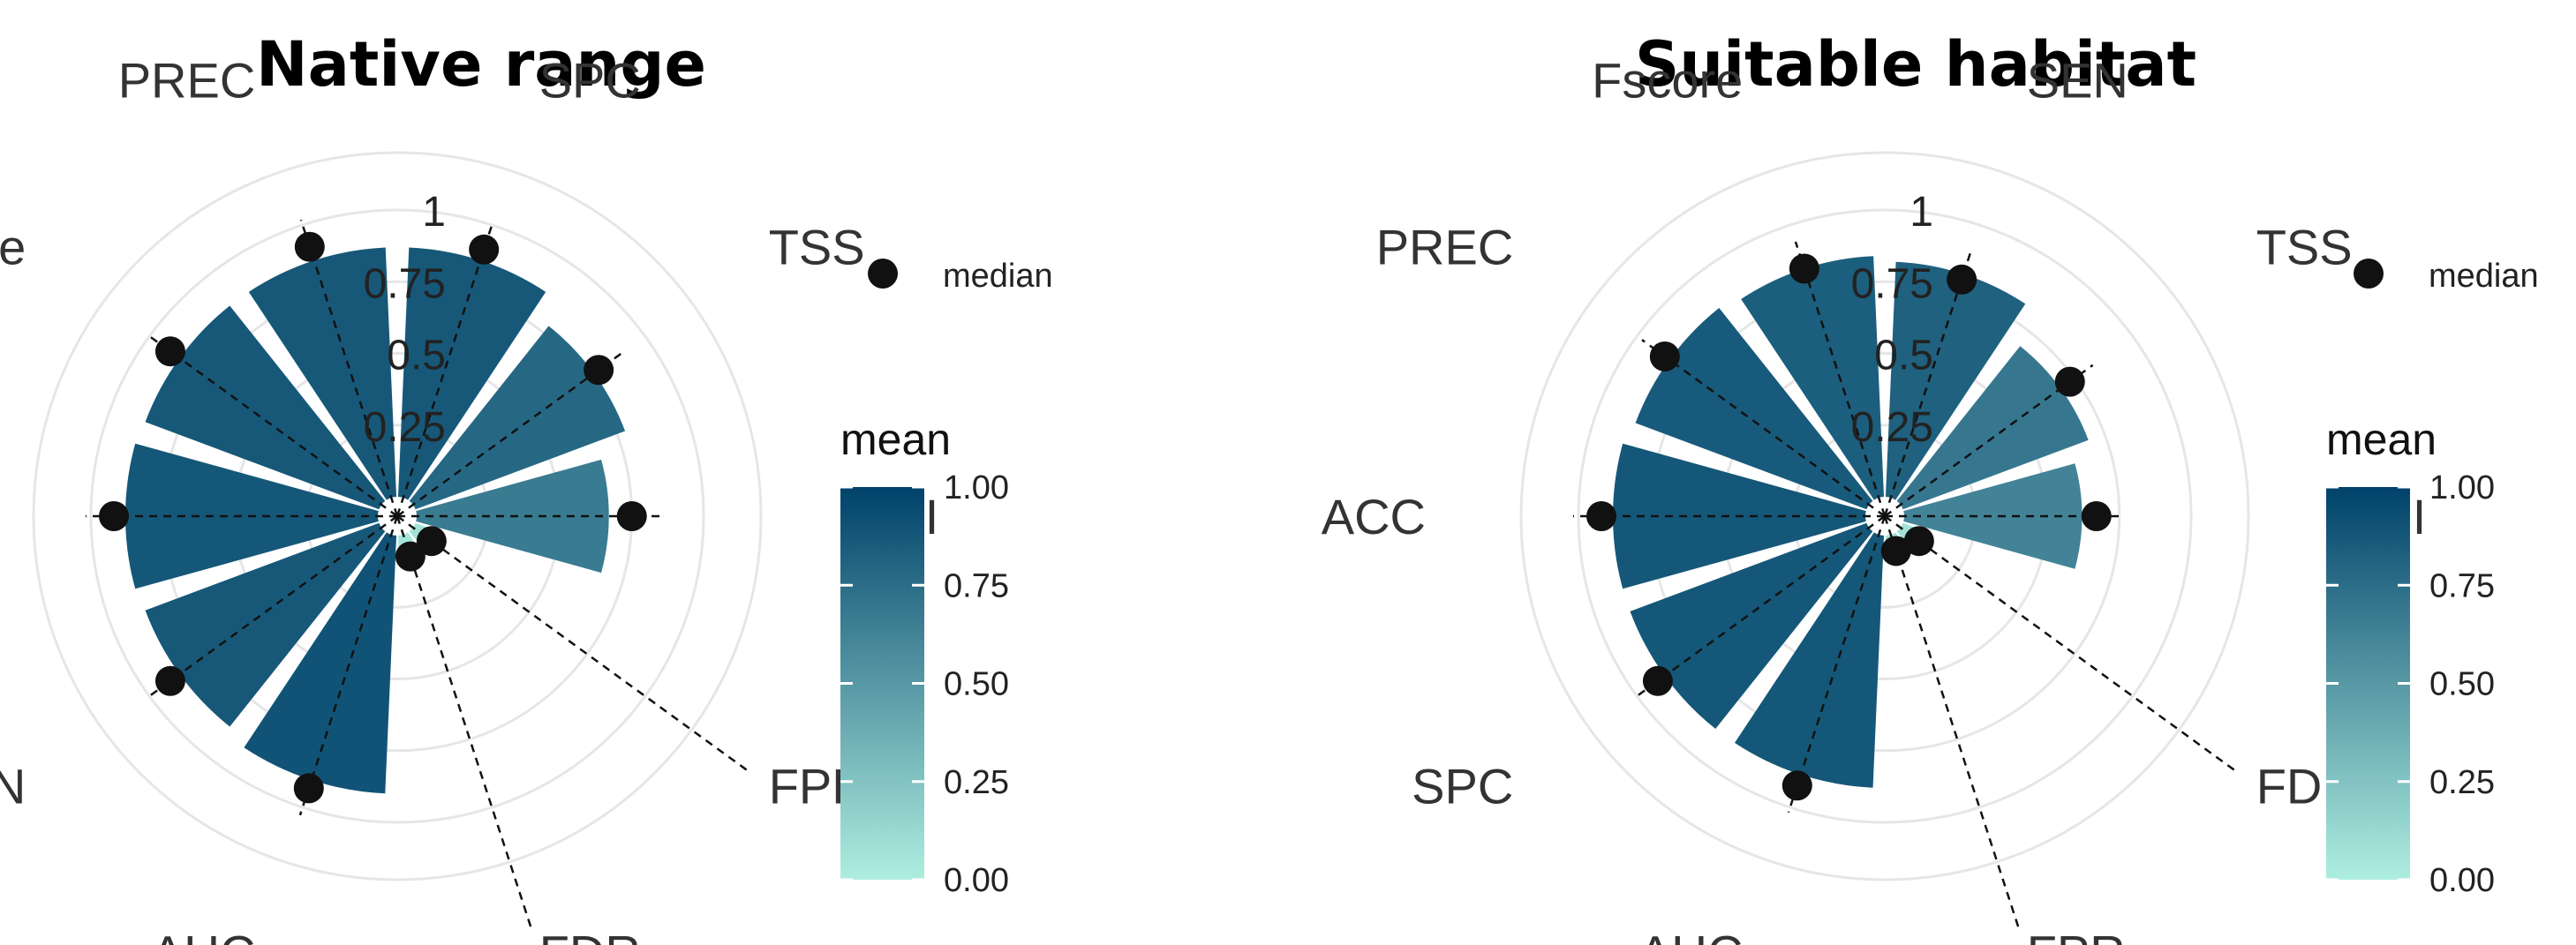 Image resolution: width=2576 pixels, height=945 pixels. Describe the element at coordinates (1374, 516) in the screenshot. I see `category-label-acc: ACC` at that location.